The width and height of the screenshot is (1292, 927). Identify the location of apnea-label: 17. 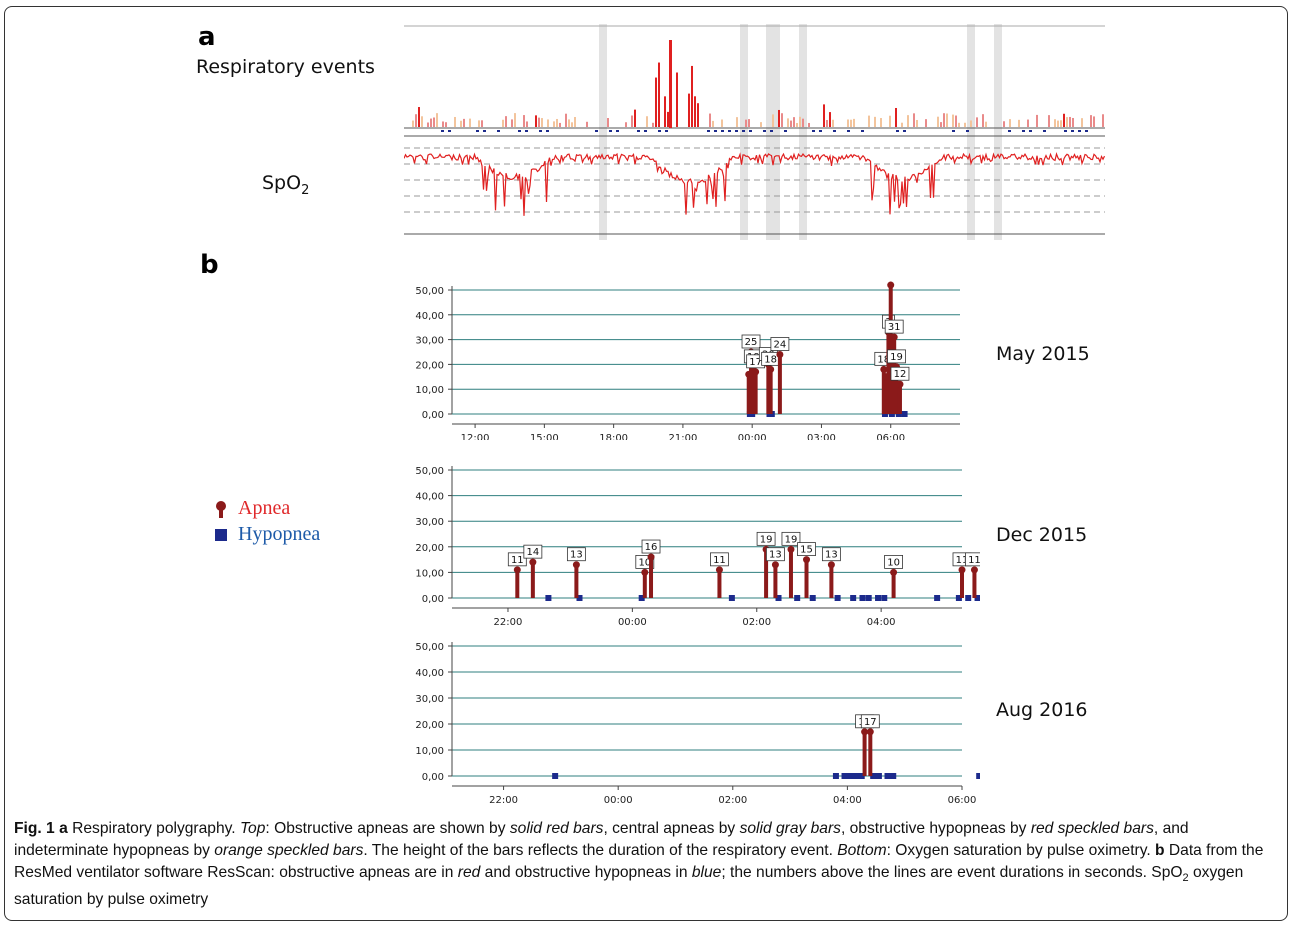
(870, 721).